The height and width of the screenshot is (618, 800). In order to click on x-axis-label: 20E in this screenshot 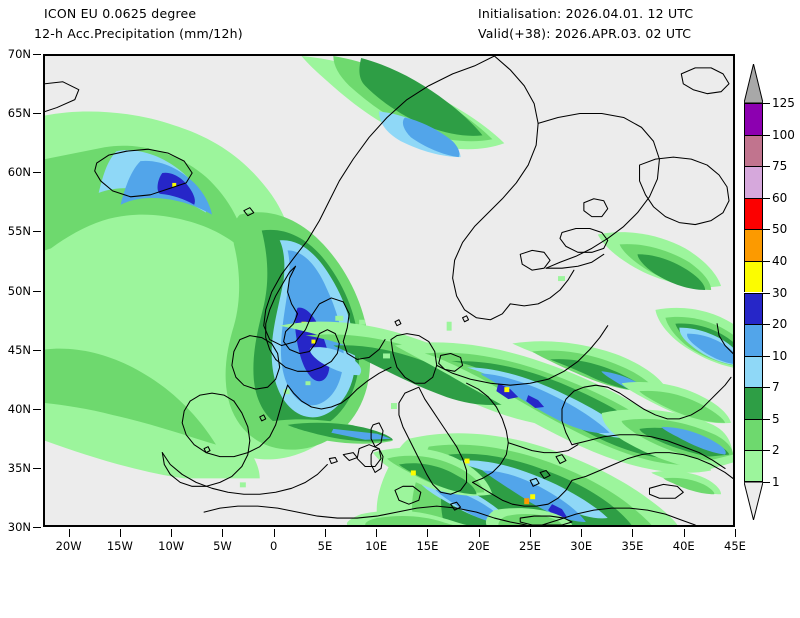, I will do `click(478, 546)`.